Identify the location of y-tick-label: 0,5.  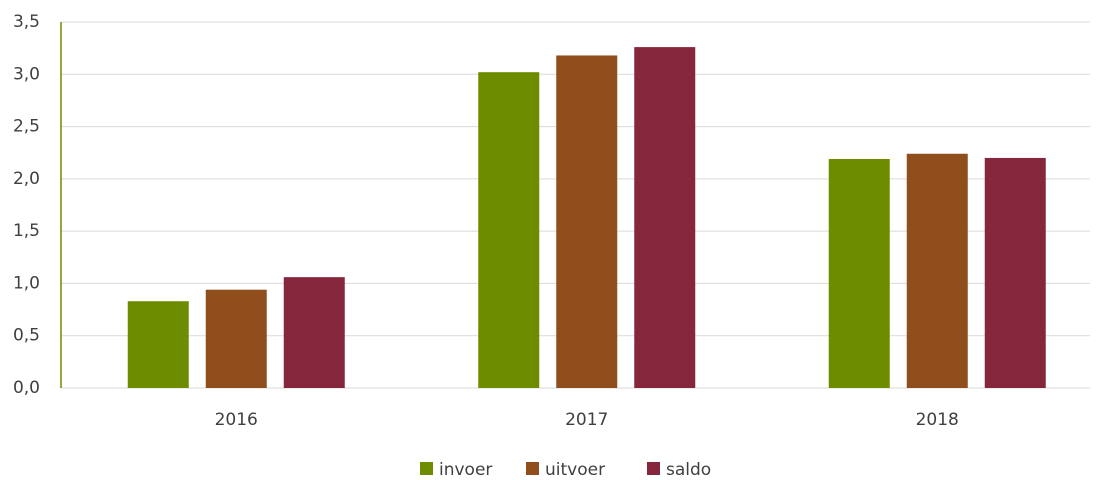
(26, 336).